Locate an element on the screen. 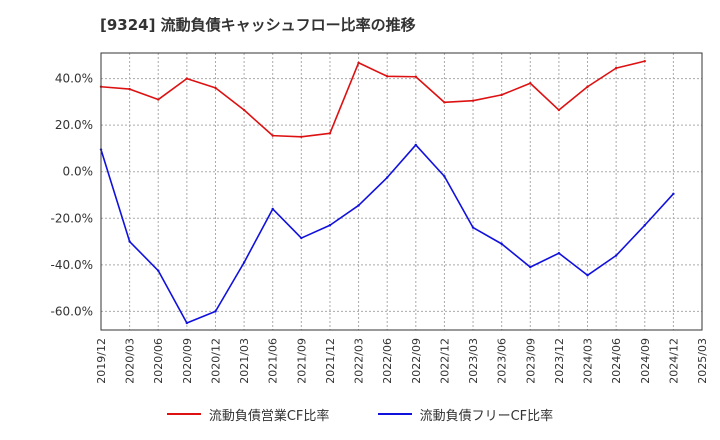 Image resolution: width=720 pixels, height=440 pixels. legend-item-free-cf: 流動負債フリーCF比率 is located at coordinates (465, 414).